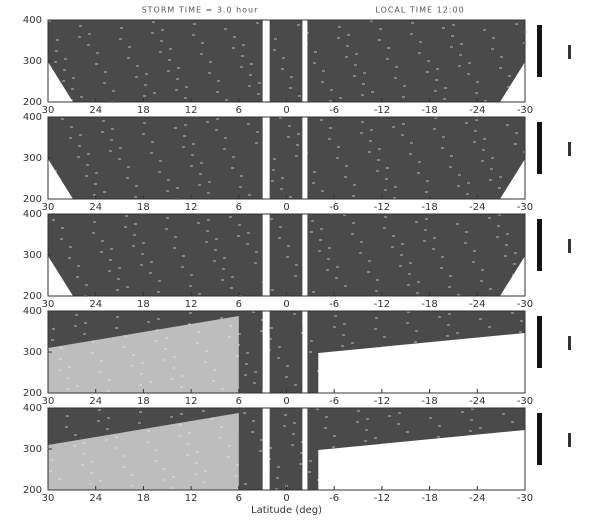 Image resolution: width=594 pixels, height=524 pixels. What do you see at coordinates (191, 110) in the screenshot?
I see `x-tick-label: 12` at bounding box center [191, 110].